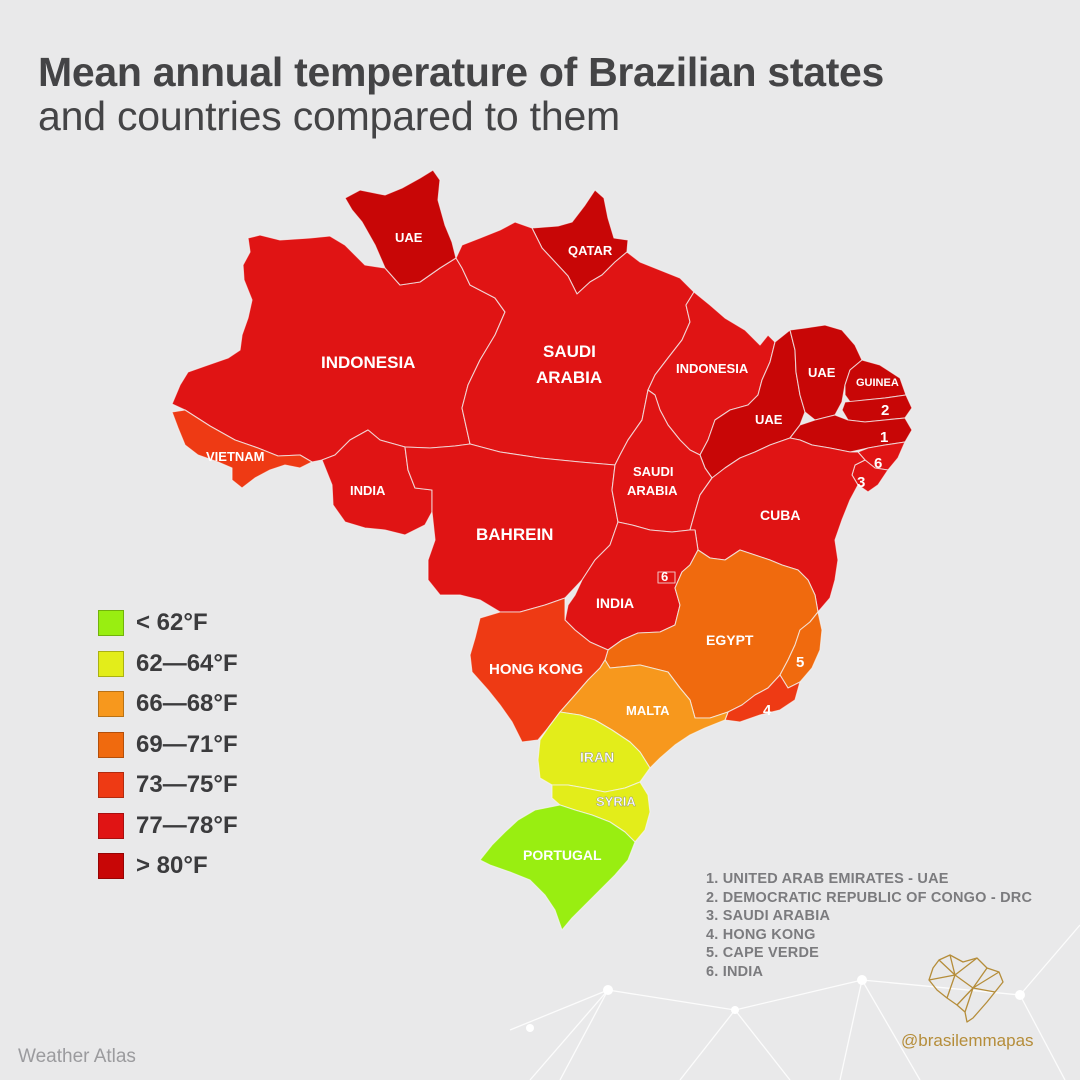  Describe the element at coordinates (187, 704) in the screenshot. I see `legend-label: 66—68°F` at that location.